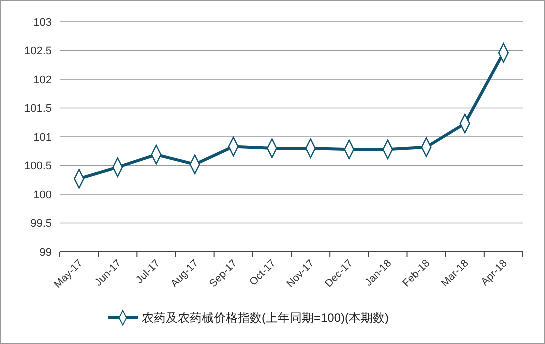 This screenshot has width=545, height=344. I want to click on y-tick-label: 101, so click(43, 138).